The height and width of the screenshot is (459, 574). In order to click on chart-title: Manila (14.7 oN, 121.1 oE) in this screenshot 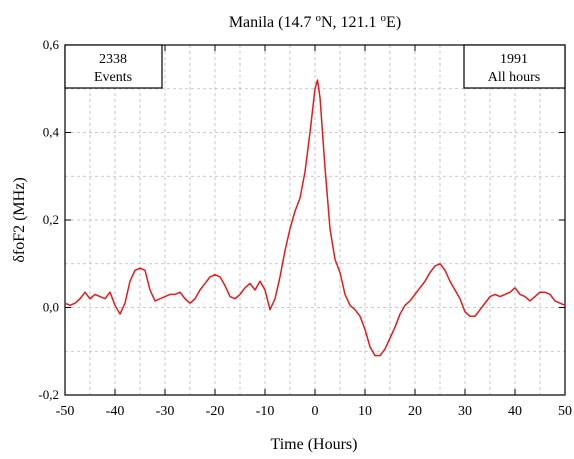, I will do `click(315, 21)`.